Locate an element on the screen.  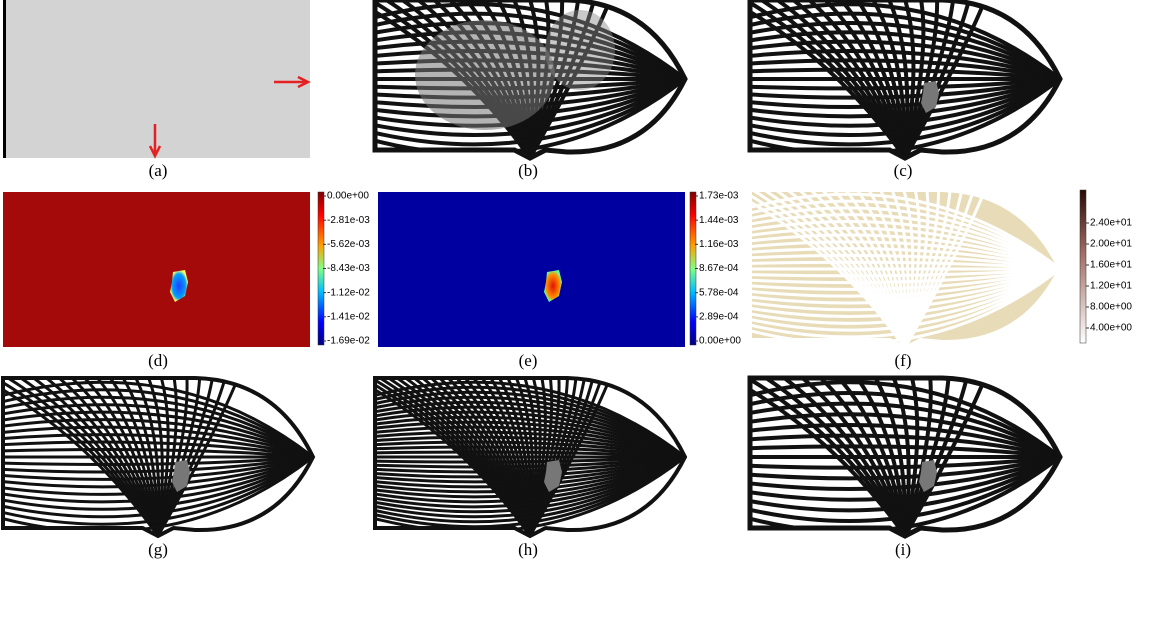
colorbar-label: 8.67e-04 is located at coordinates (719, 268).